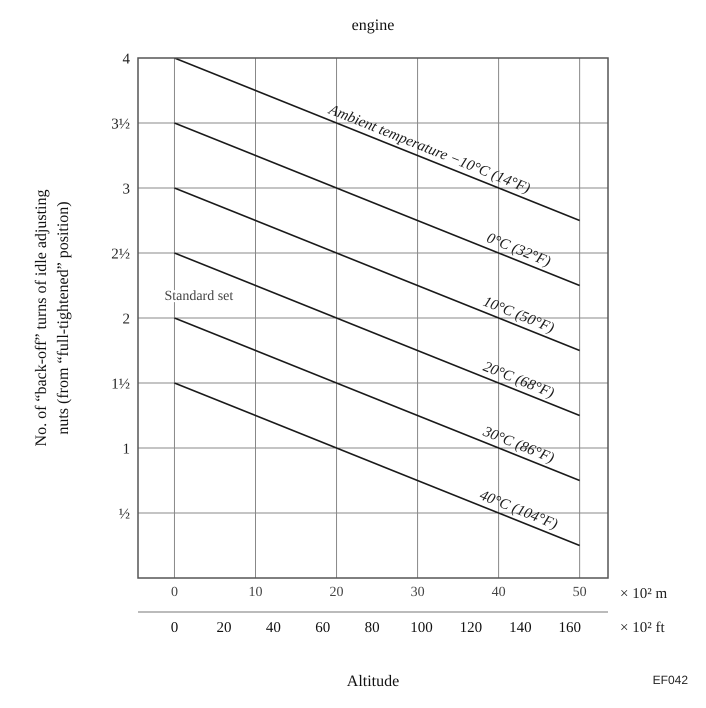 Image resolution: width=706 pixels, height=708 pixels. What do you see at coordinates (518, 250) in the screenshot?
I see `text: 0°C (32°F)` at bounding box center [518, 250].